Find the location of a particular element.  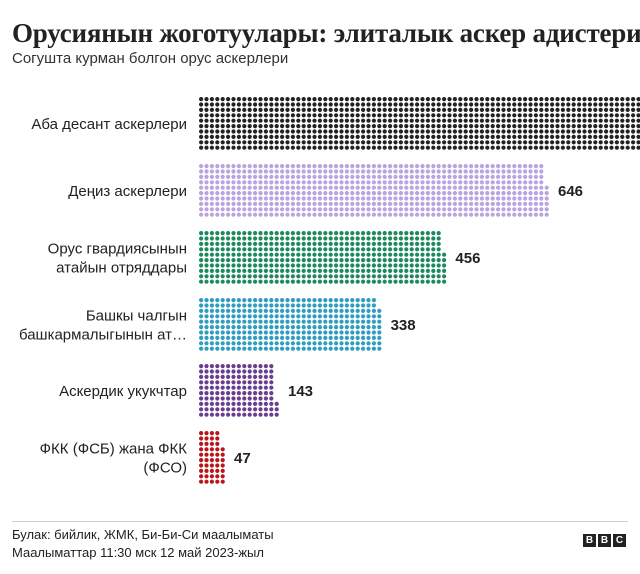

value-label-3: 456 is located at coordinates (467, 258).